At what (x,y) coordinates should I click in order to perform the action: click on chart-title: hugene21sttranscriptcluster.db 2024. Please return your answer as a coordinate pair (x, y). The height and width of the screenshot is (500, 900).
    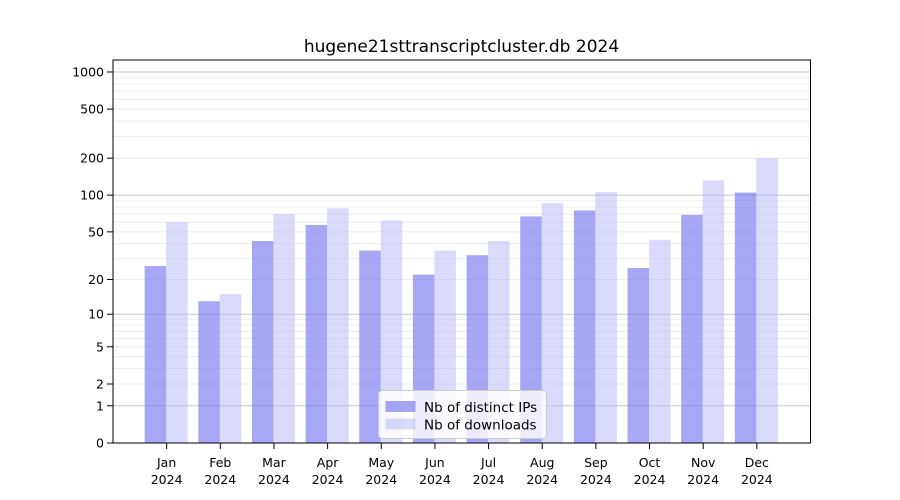
    Looking at the image, I should click on (461, 47).